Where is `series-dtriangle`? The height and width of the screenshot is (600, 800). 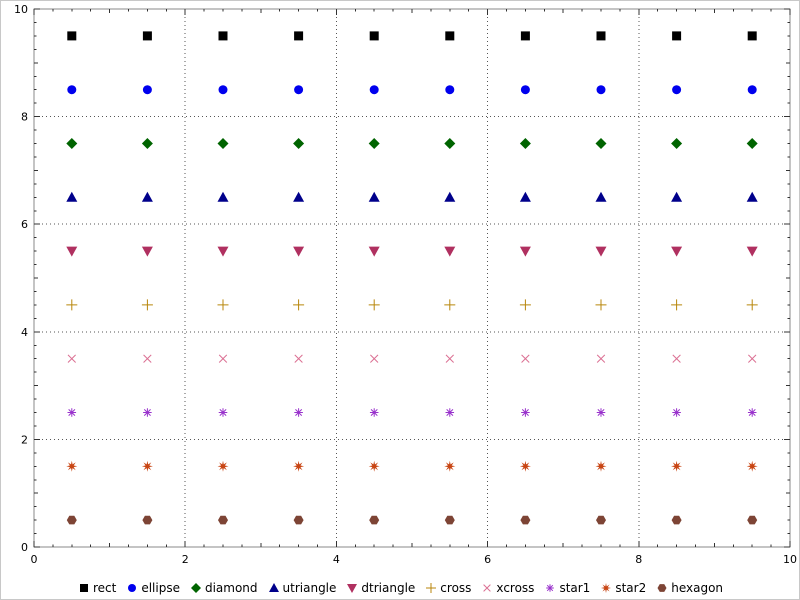 series-dtriangle is located at coordinates (412, 251).